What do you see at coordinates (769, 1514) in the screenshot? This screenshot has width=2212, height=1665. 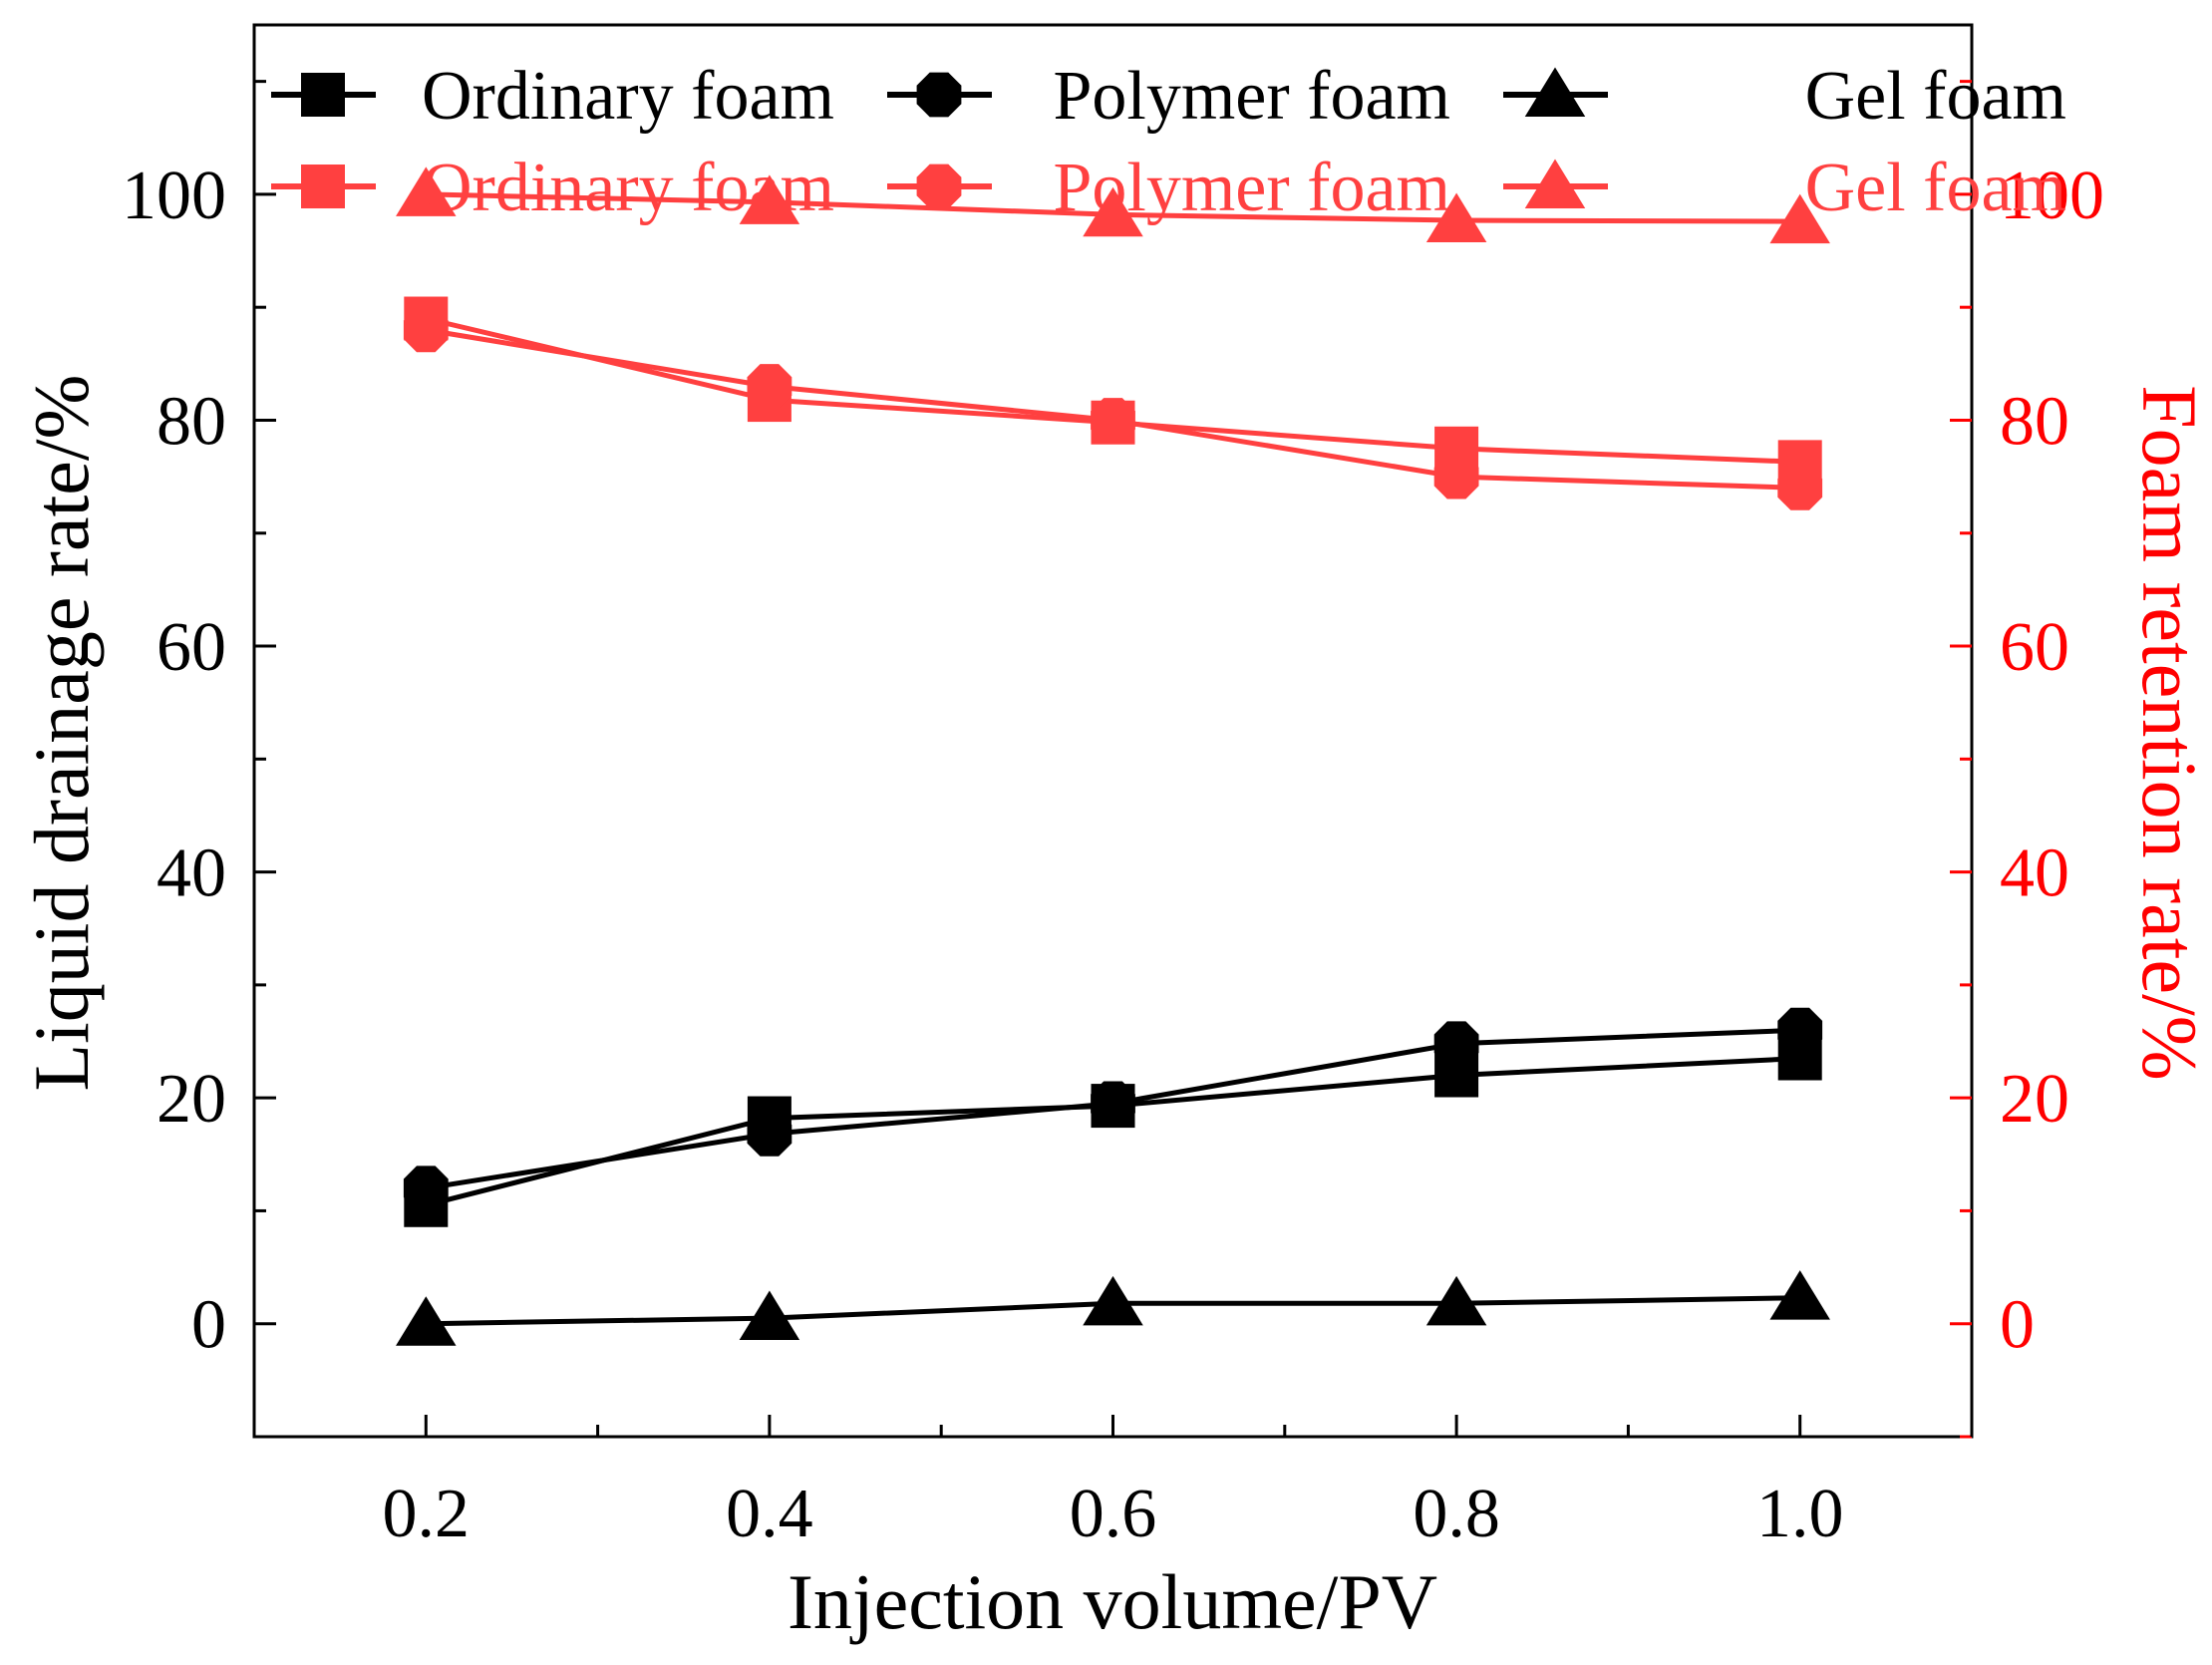 I see `x-tick-label: 0.4` at bounding box center [769, 1514].